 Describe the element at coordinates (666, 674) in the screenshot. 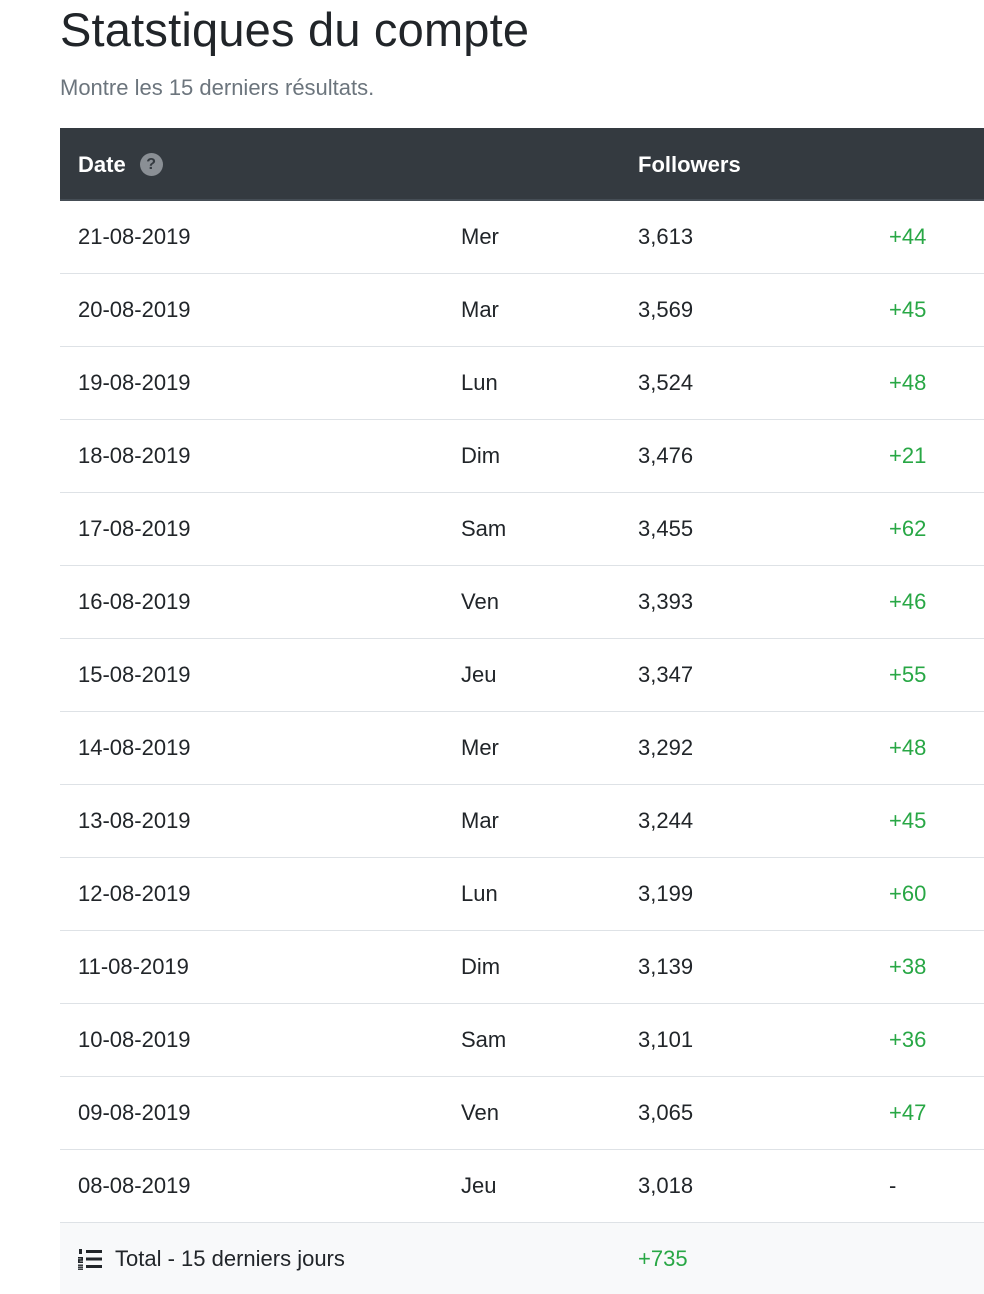

I see `cell-followers: 3,347` at that location.